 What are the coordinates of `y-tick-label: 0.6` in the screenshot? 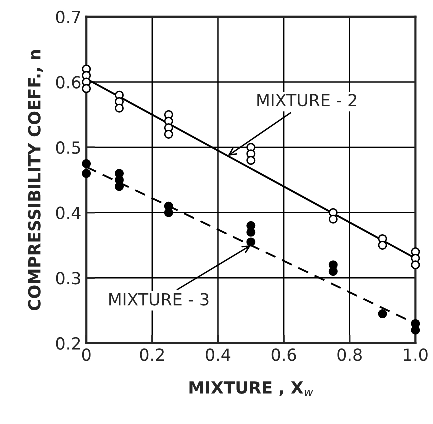 It's located at (68, 82).